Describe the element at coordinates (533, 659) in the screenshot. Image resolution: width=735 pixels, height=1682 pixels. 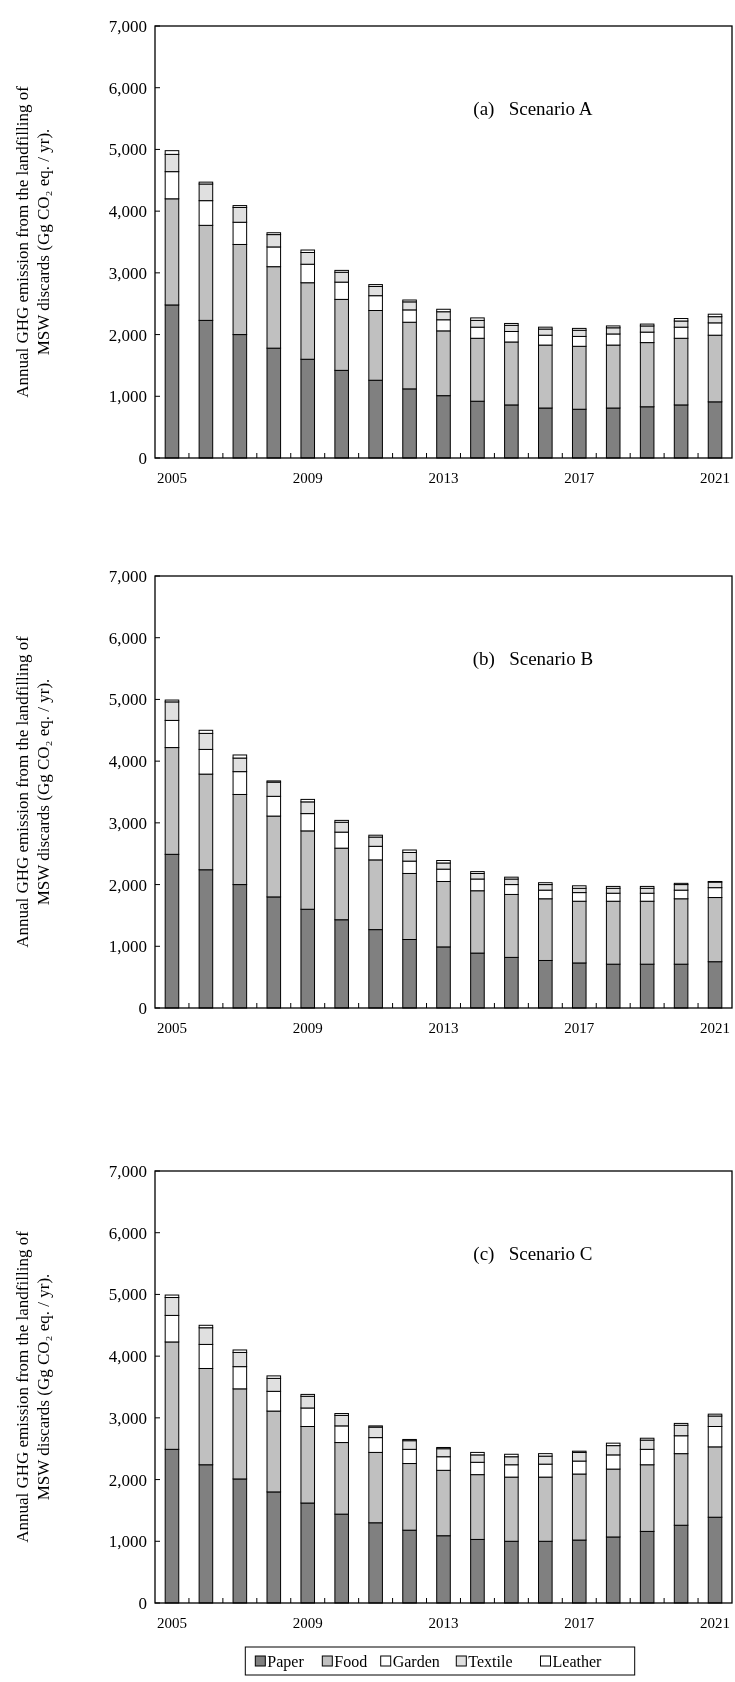
I see `annotation: (b) Scenario B` at that location.